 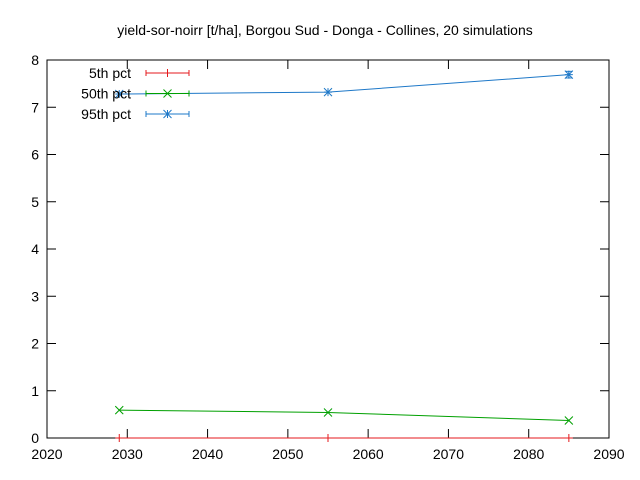 I want to click on legend-label: 95th pct, so click(x=106, y=114).